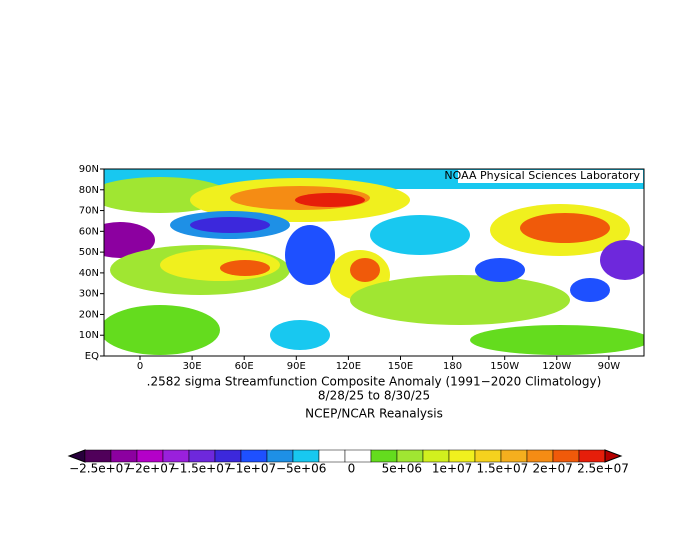 The height and width of the screenshot is (542, 700). Describe the element at coordinates (402, 469) in the screenshot. I see `colorbar-label: 5e+06` at that location.